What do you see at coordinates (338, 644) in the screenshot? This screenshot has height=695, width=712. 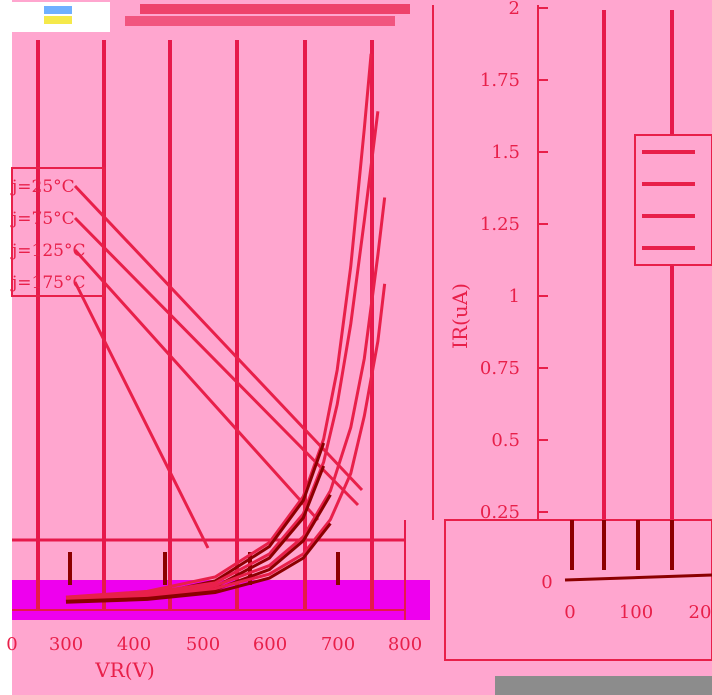 I see `x-tick-label: 700` at bounding box center [338, 644].